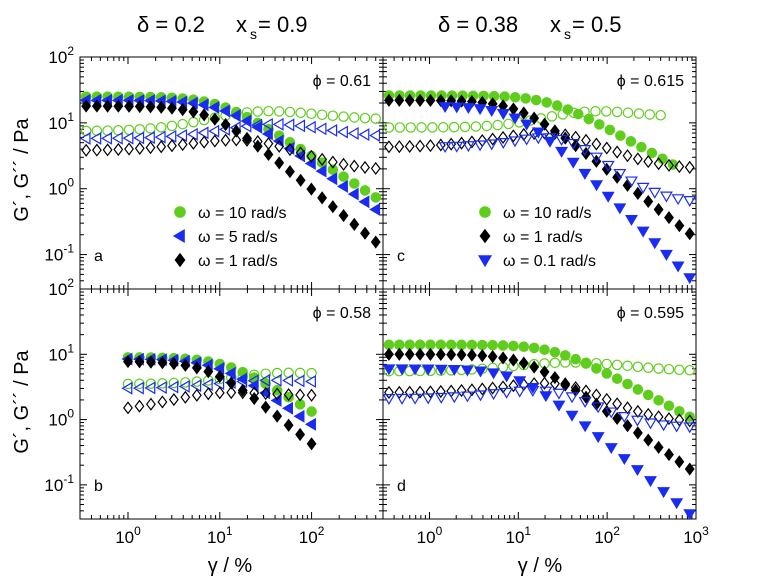 This screenshot has width=769, height=577. Describe the element at coordinates (518, 535) in the screenshot. I see `x-tick-label: 10¹` at that location.